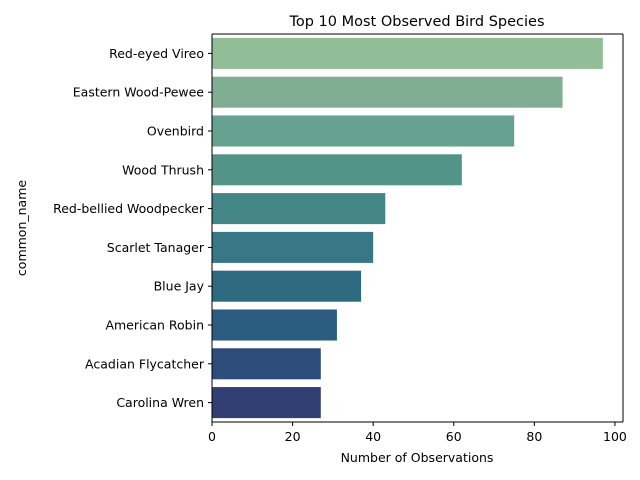 This screenshot has width=640, height=480. Describe the element at coordinates (417, 433) in the screenshot. I see `x-axis-ticks: 0 20 40 60 80 100` at that location.